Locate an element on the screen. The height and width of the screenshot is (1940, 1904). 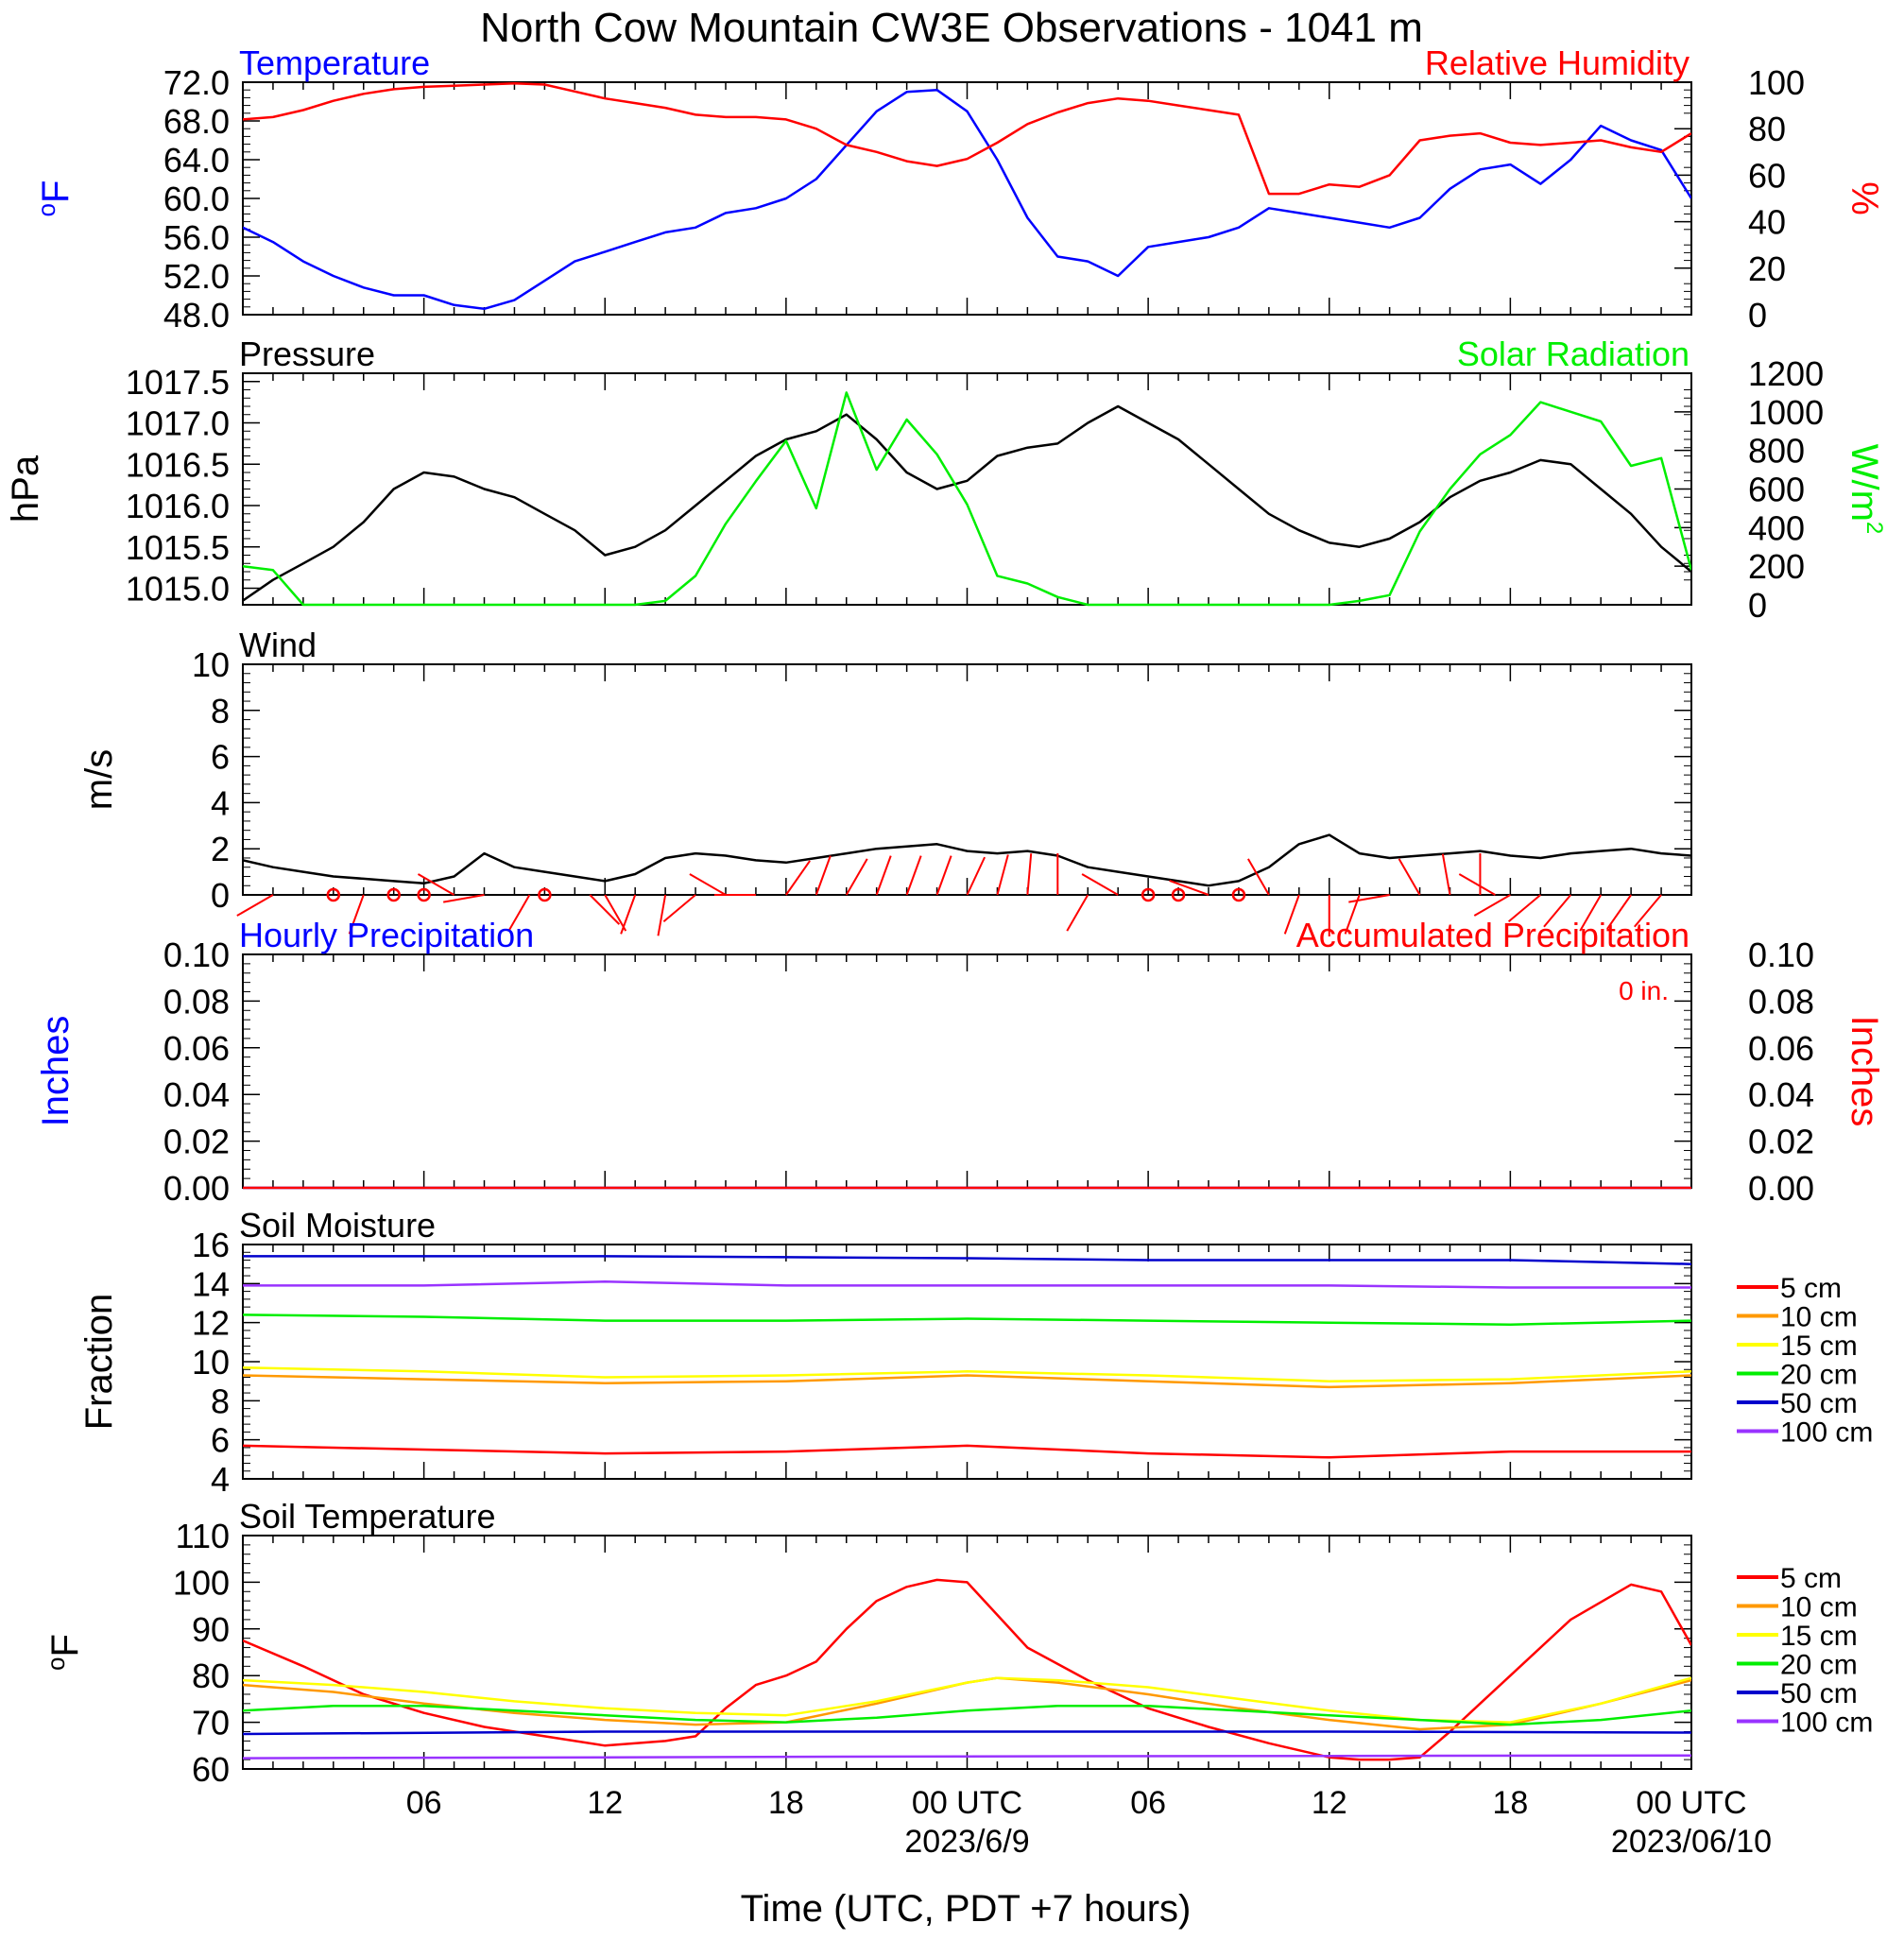
y-tick-label-left: 1015.5 is located at coordinates (178, 548).